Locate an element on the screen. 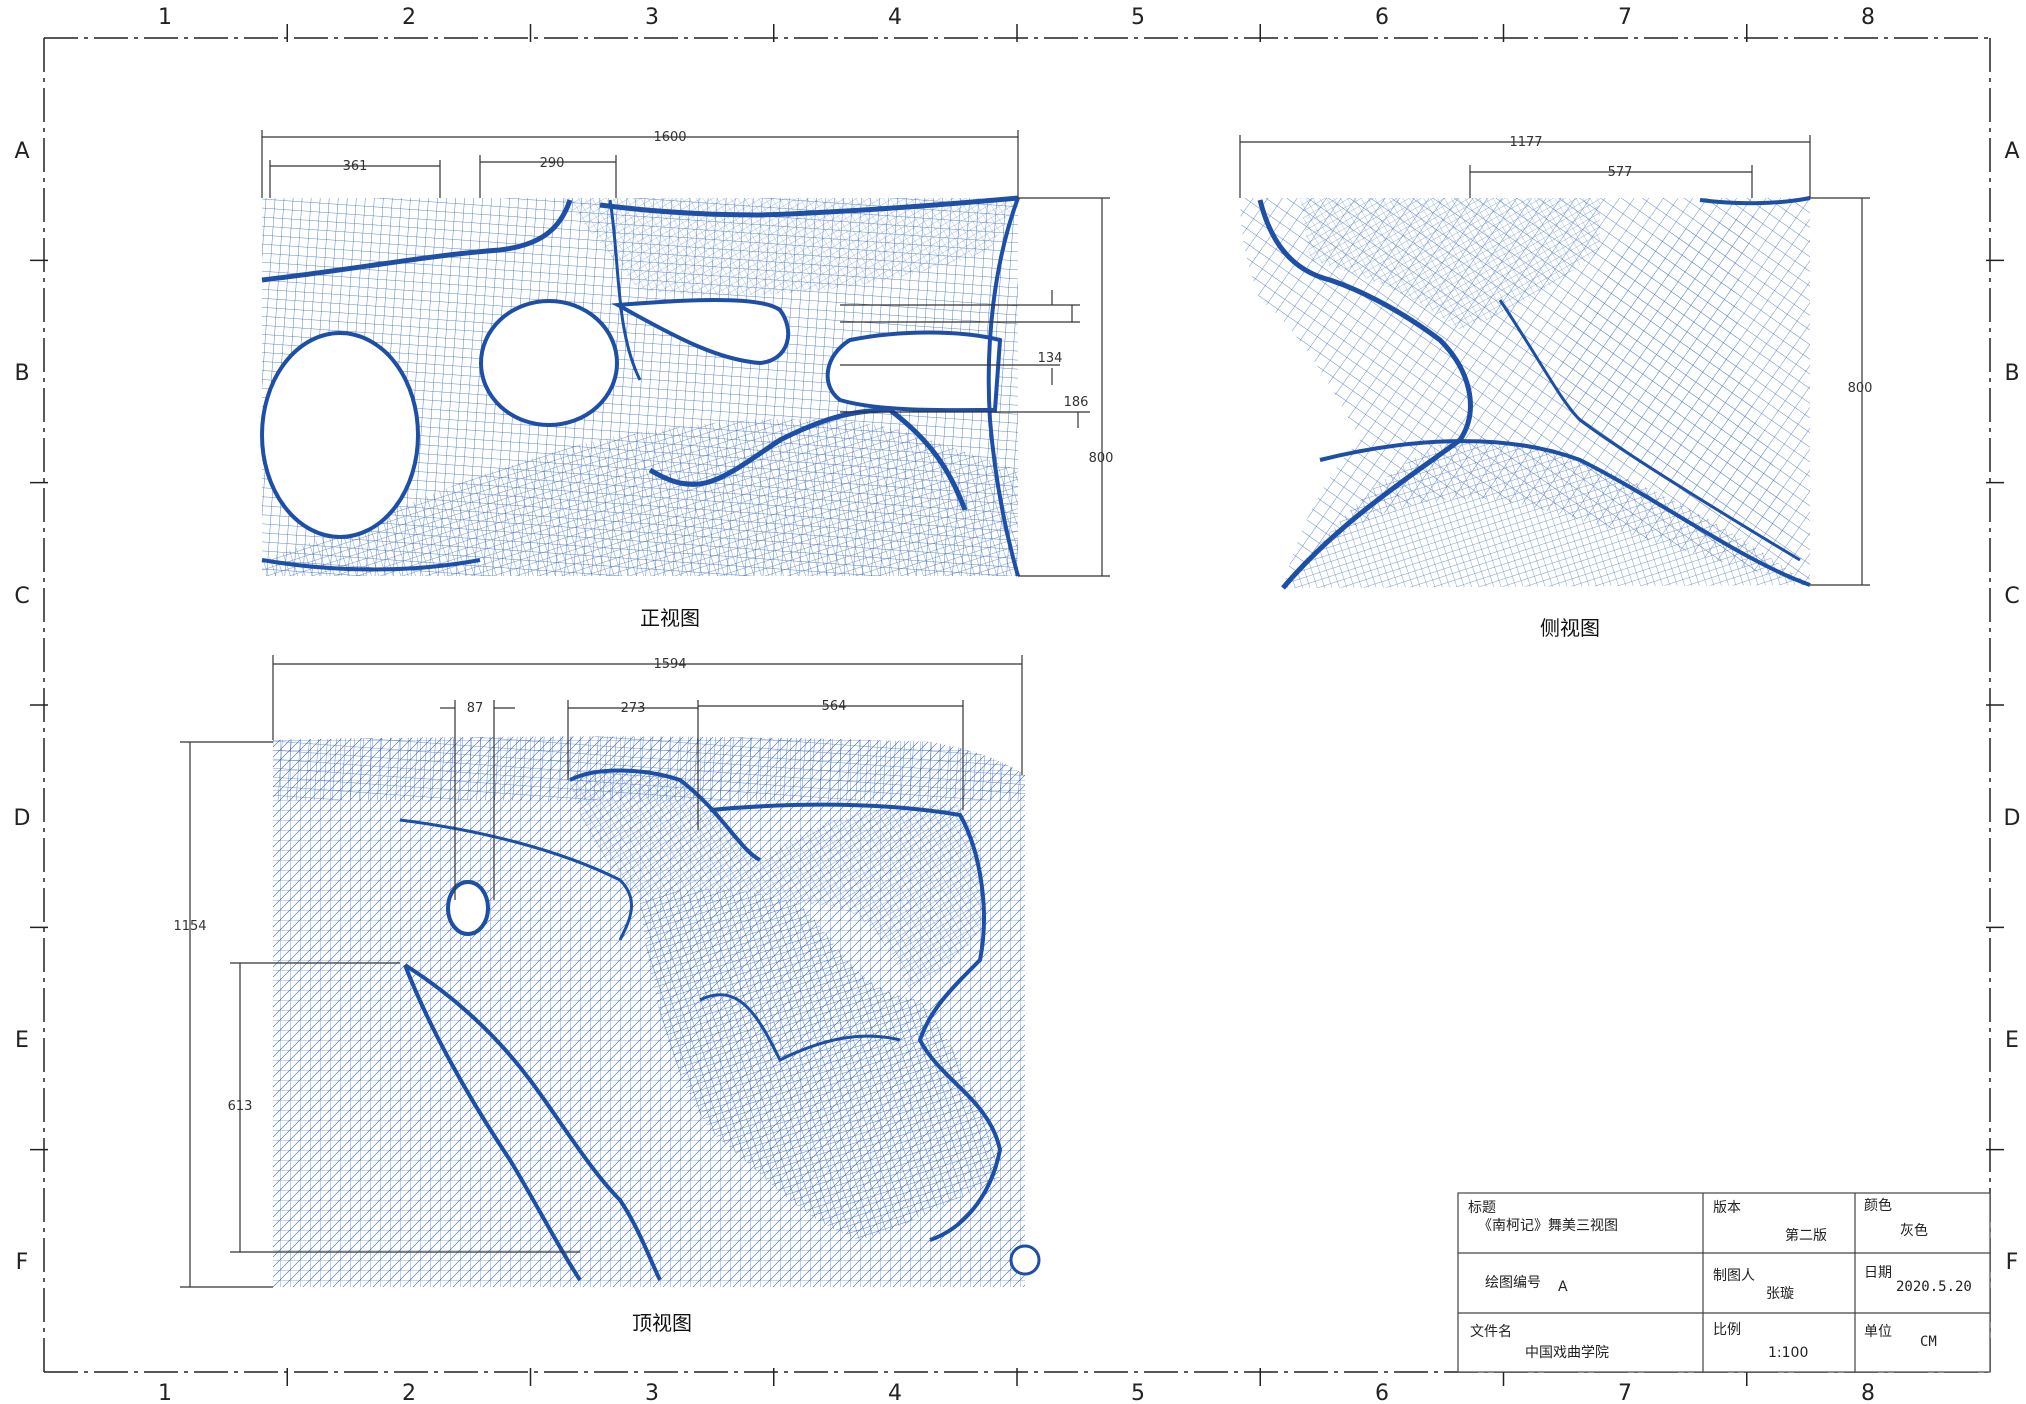 The image size is (2026, 1404). row-label: B is located at coordinates (2011, 373).